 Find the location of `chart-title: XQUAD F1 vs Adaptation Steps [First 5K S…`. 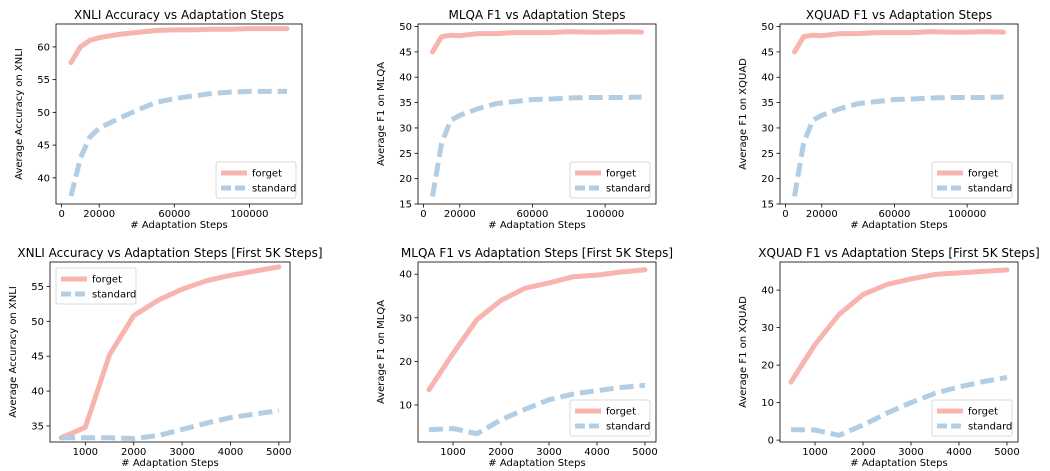

chart-title: XQUAD F1 vs Adaptation Steps [First 5K S… is located at coordinates (898, 253).